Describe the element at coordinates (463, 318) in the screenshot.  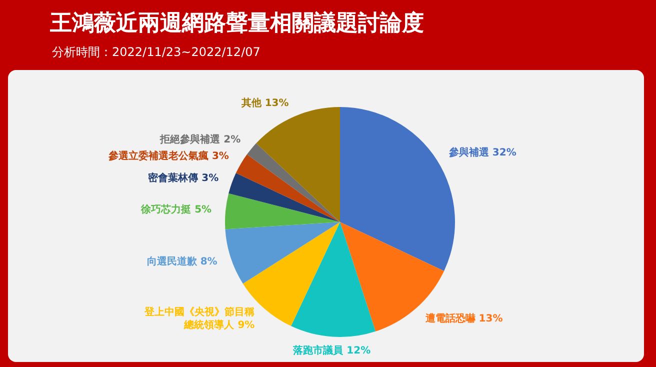
I see `slice-label: 遭電話恐嚇 13%` at that location.